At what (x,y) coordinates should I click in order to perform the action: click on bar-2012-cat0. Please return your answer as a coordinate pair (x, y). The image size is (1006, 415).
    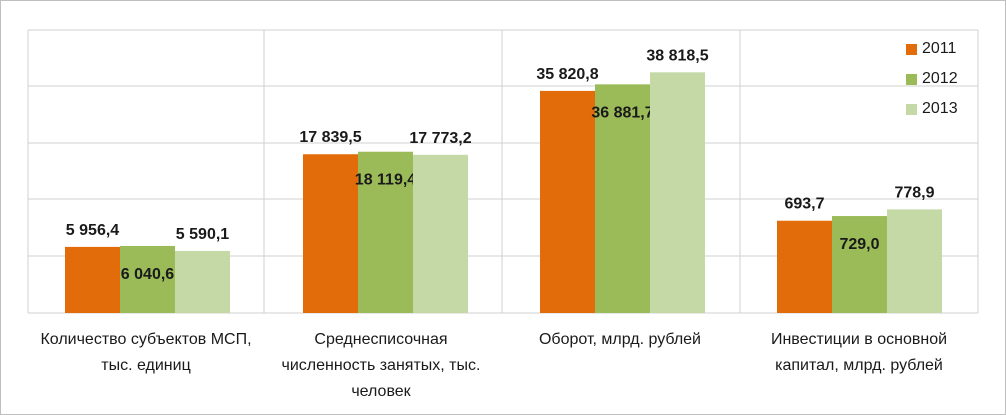
    Looking at the image, I should click on (147, 279).